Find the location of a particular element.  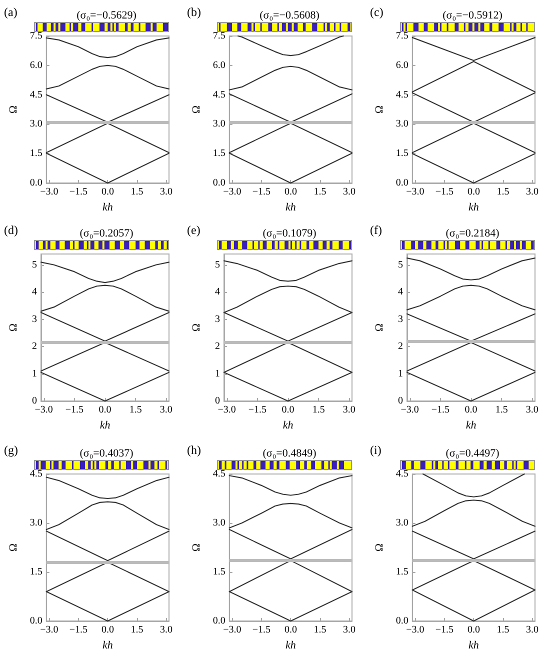

chart-title: (σ₀=0.4849) is located at coordinates (289, 454).